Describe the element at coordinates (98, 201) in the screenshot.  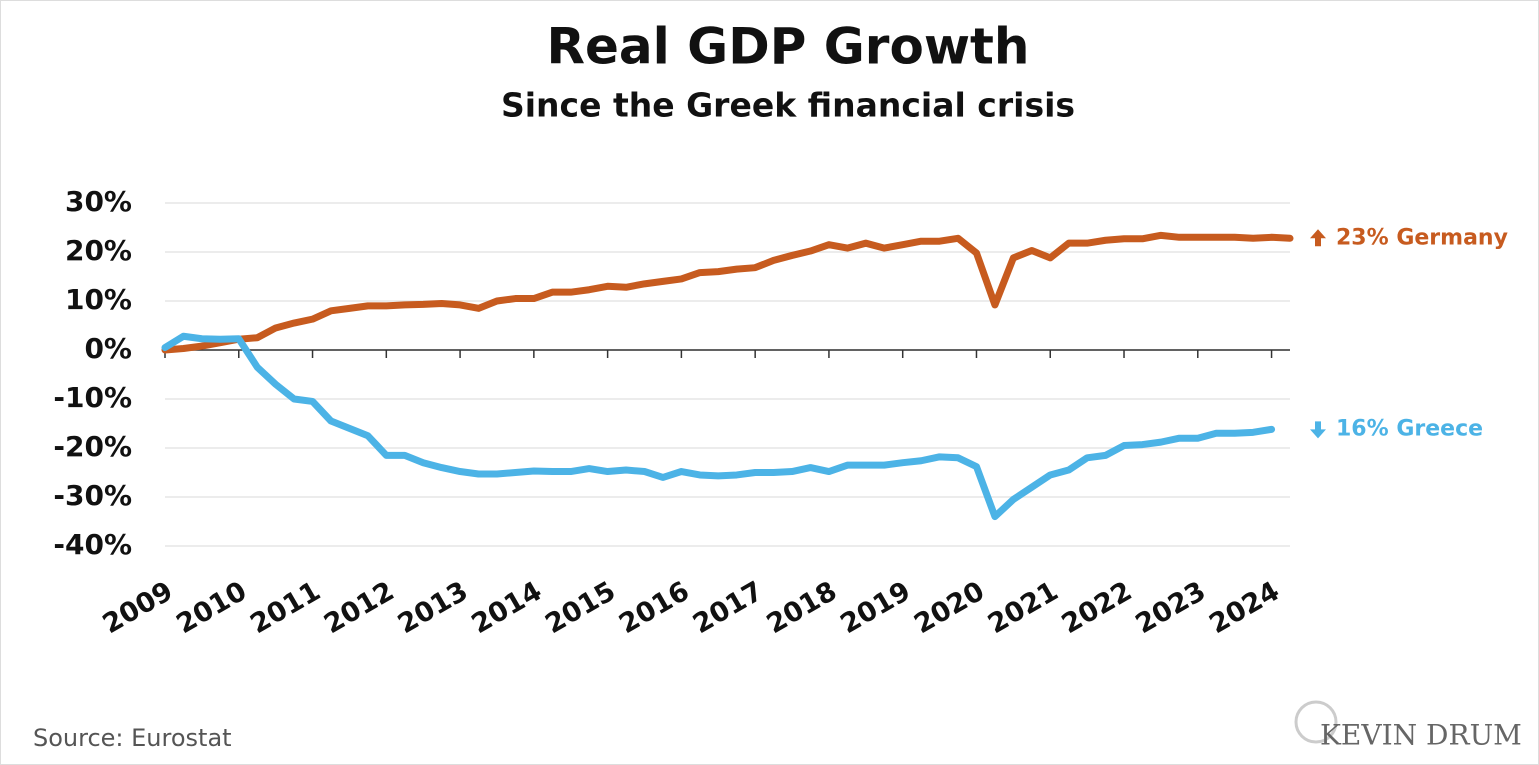
I see `y-tick-label: 30%` at that location.